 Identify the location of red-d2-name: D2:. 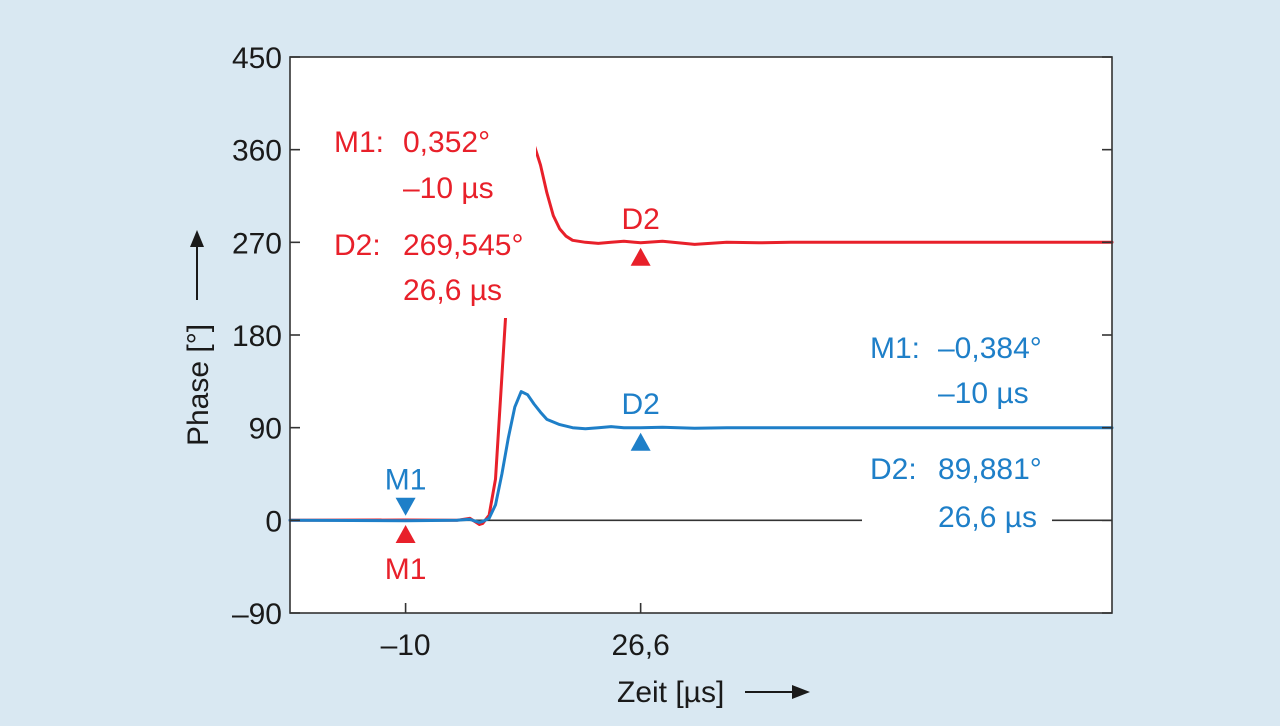
(357, 245).